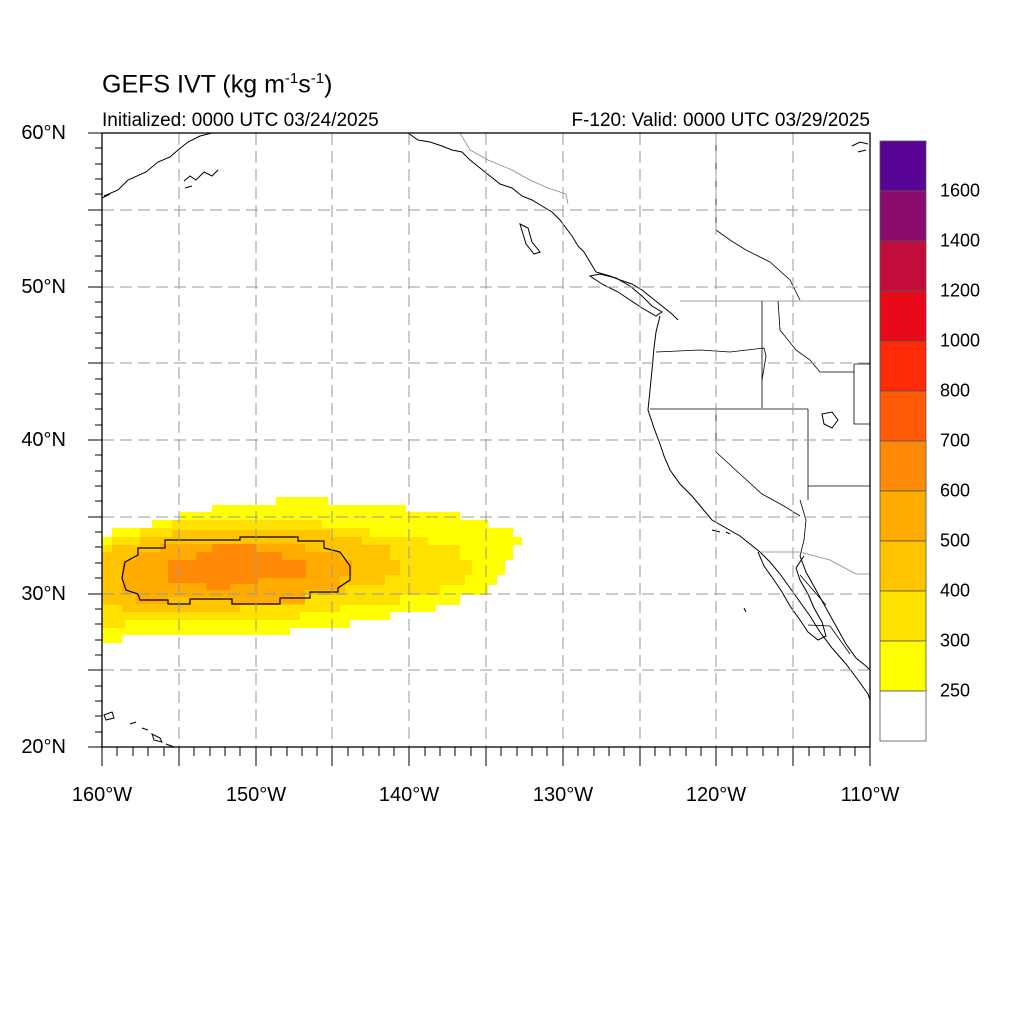  I want to click on colorbar-label-700: 700, so click(955, 440).